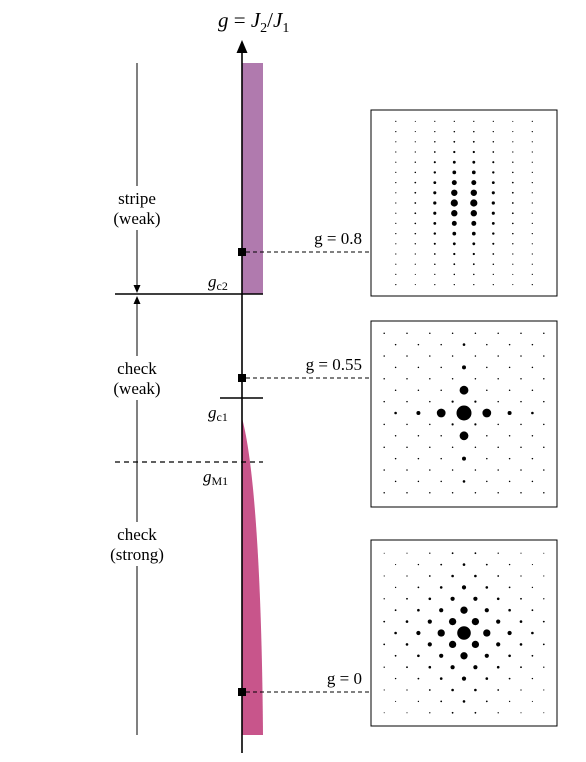 This screenshot has width=586, height=762. Describe the element at coordinates (137, 534) in the screenshot. I see `phase-check-strong-name: check` at that location.